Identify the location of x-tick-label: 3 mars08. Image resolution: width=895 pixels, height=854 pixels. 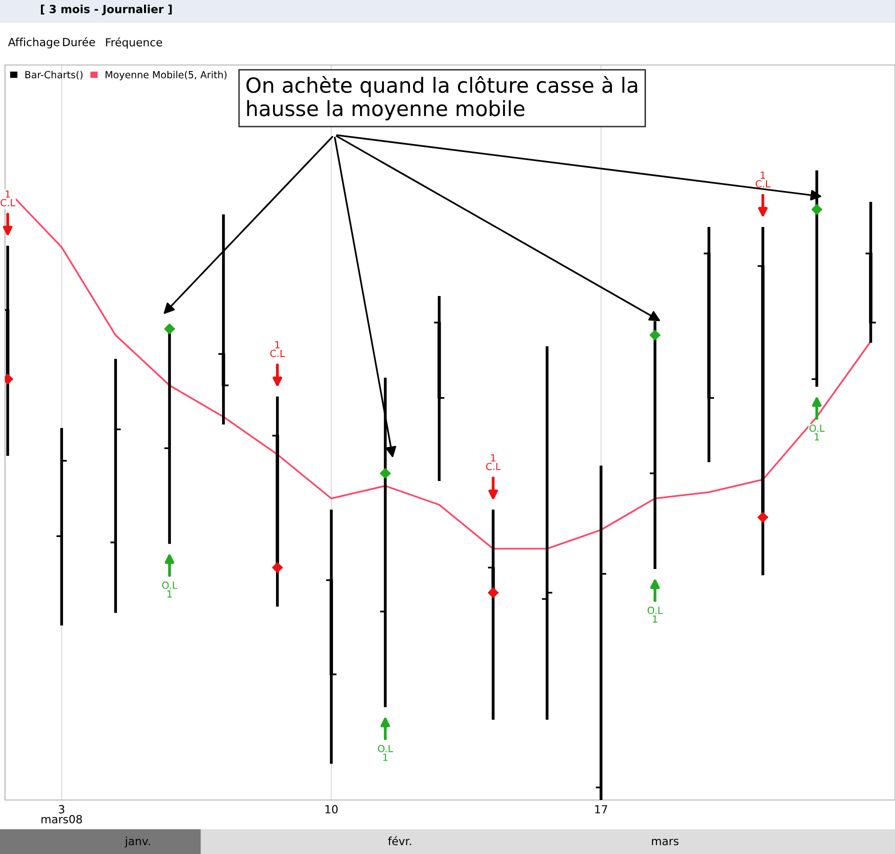
(62, 814).